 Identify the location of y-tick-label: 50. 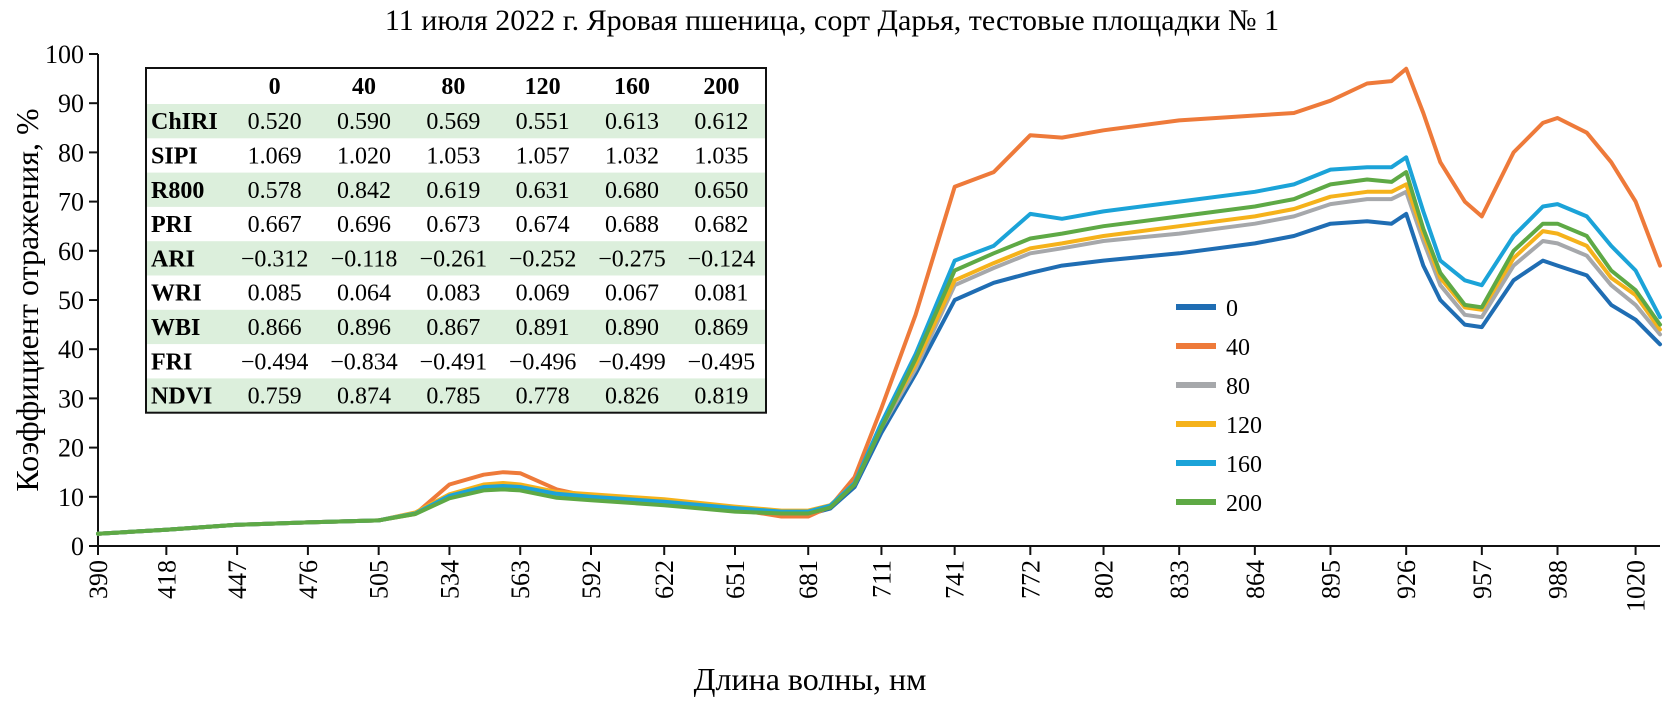
(71, 300).